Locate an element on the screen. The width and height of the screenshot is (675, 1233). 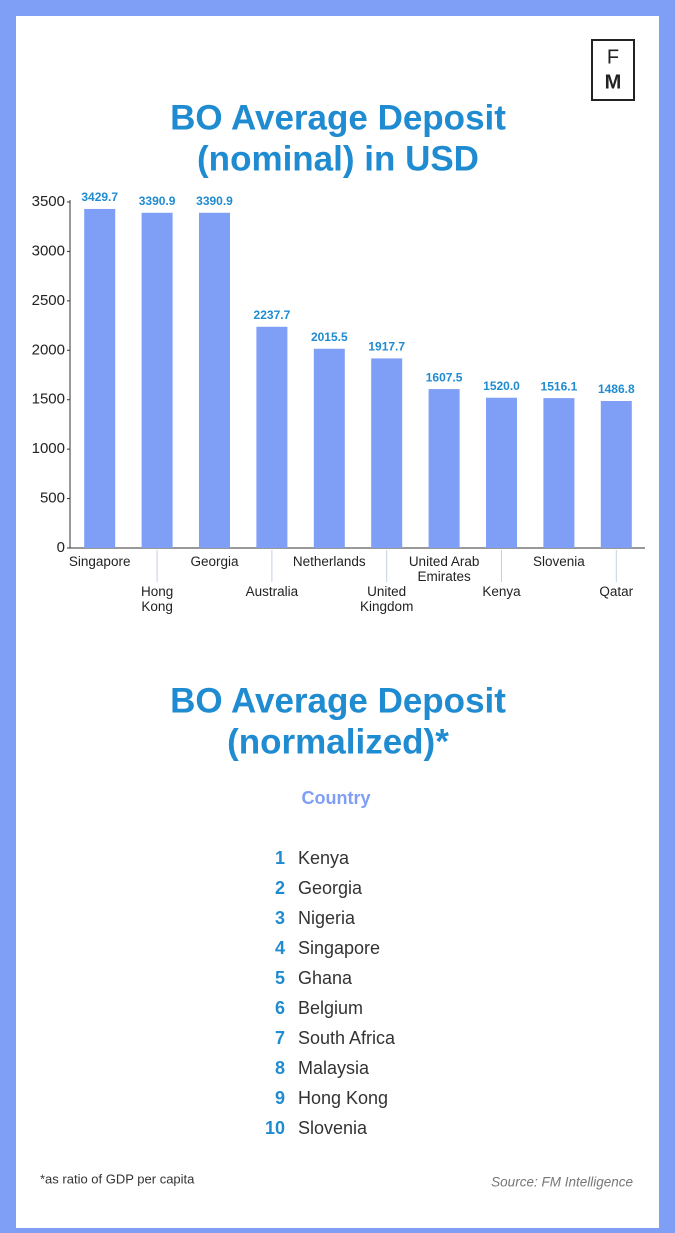
ranking-subtitle: (normalized)* is located at coordinates (338, 741).